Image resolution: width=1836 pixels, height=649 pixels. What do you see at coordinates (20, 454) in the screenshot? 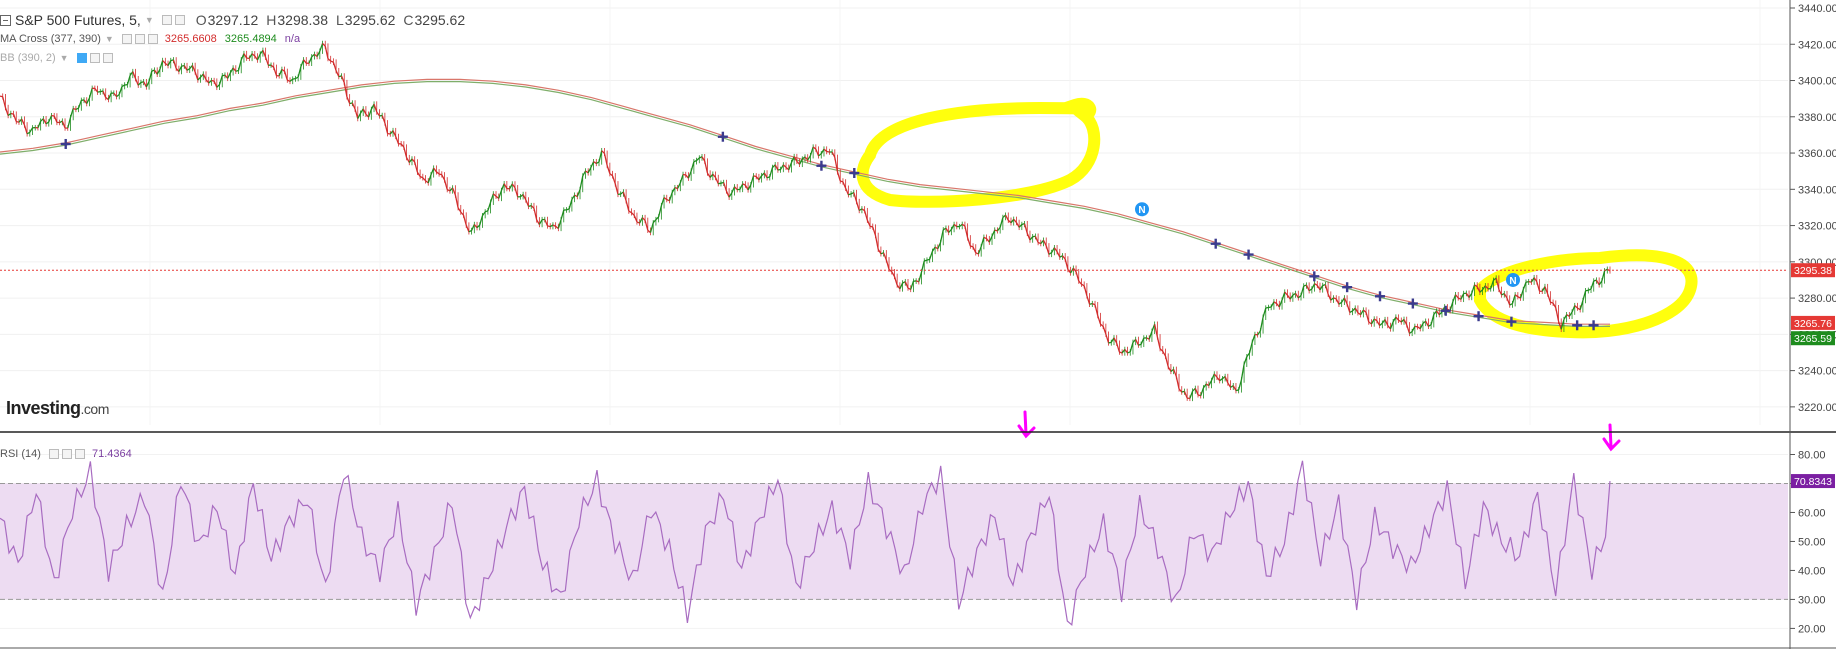
I see `rsi-label: RSI (14)` at bounding box center [20, 454].